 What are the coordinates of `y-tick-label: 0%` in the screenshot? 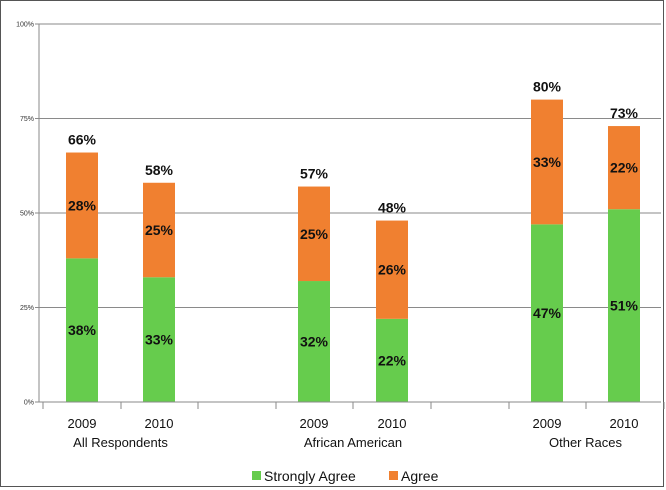 It's located at (29, 403).